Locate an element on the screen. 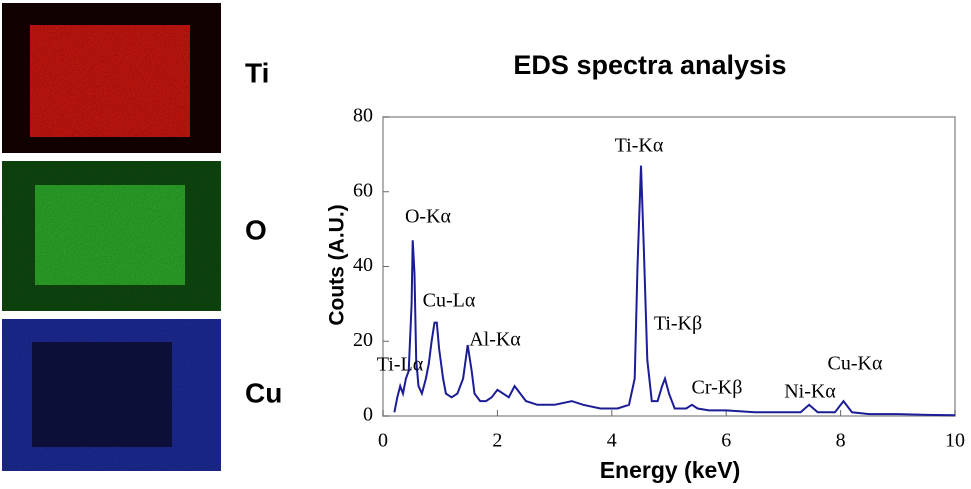 The width and height of the screenshot is (971, 489). peak-annotation: Ti-Kα is located at coordinates (639, 146).